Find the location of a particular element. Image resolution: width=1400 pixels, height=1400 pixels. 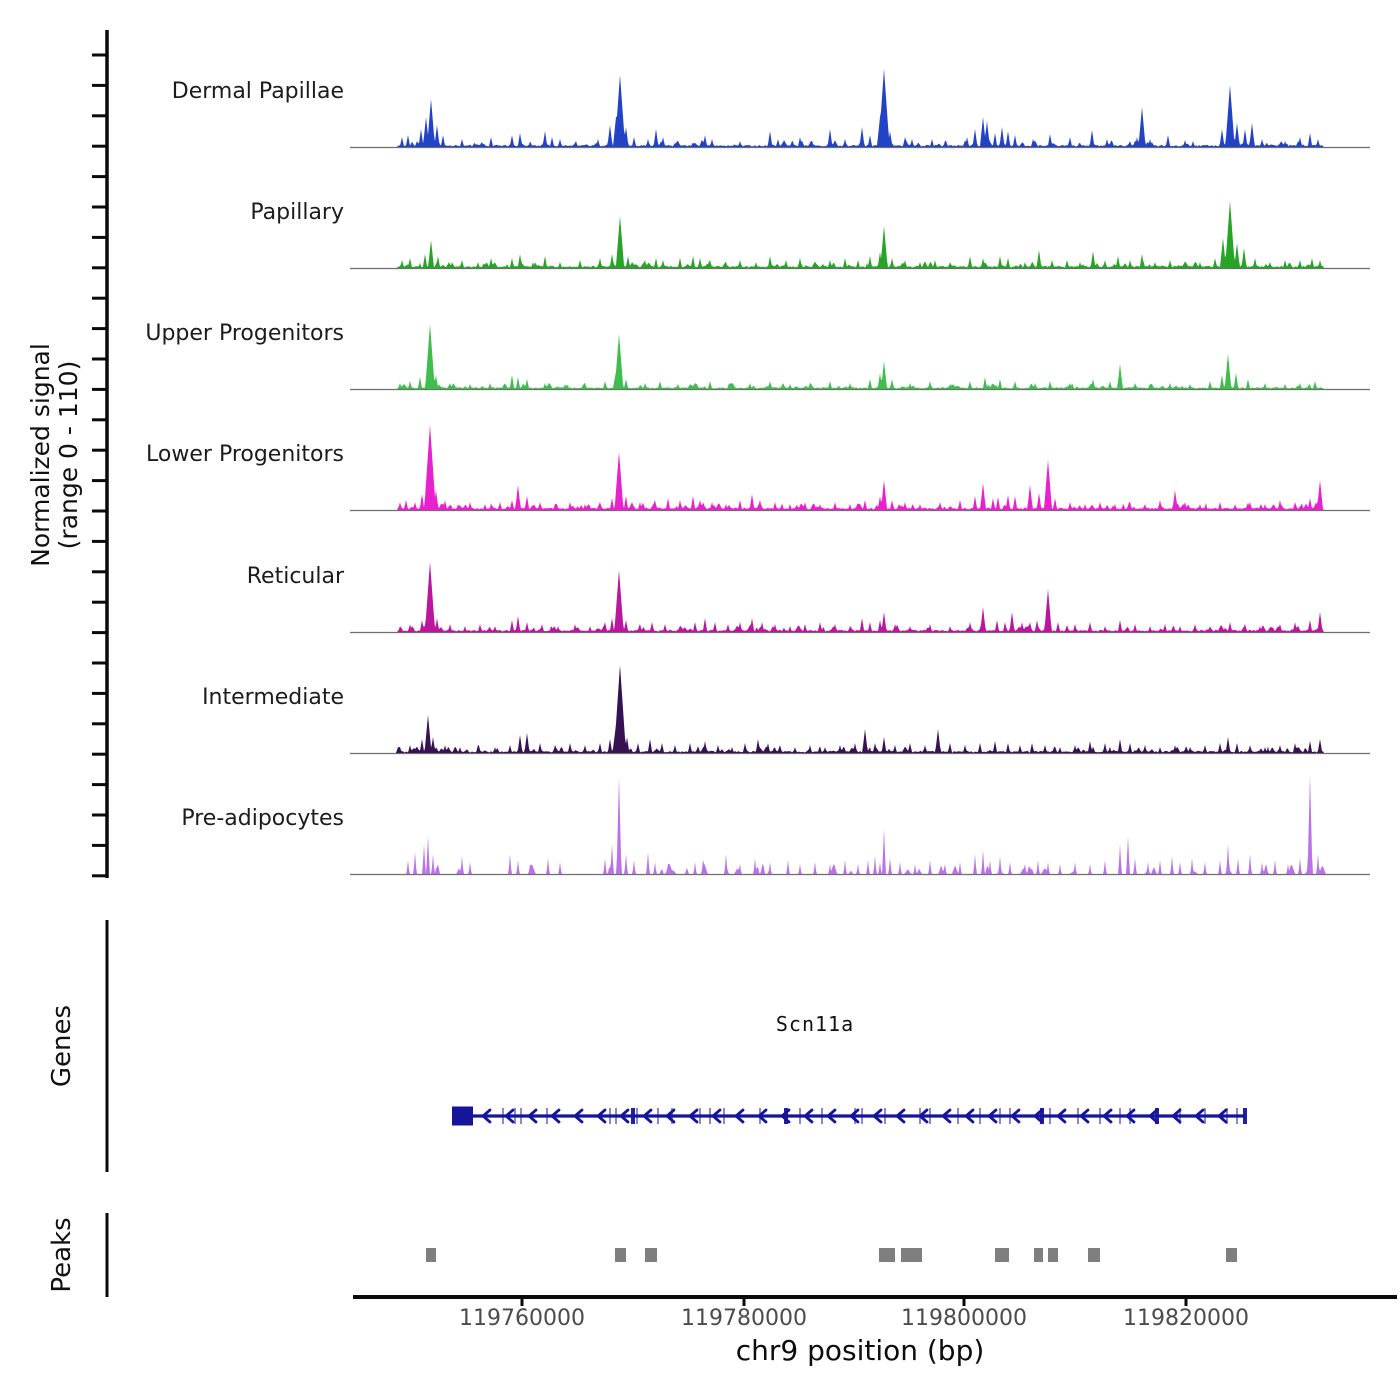

signal-track-intermediate is located at coordinates (860, 710).